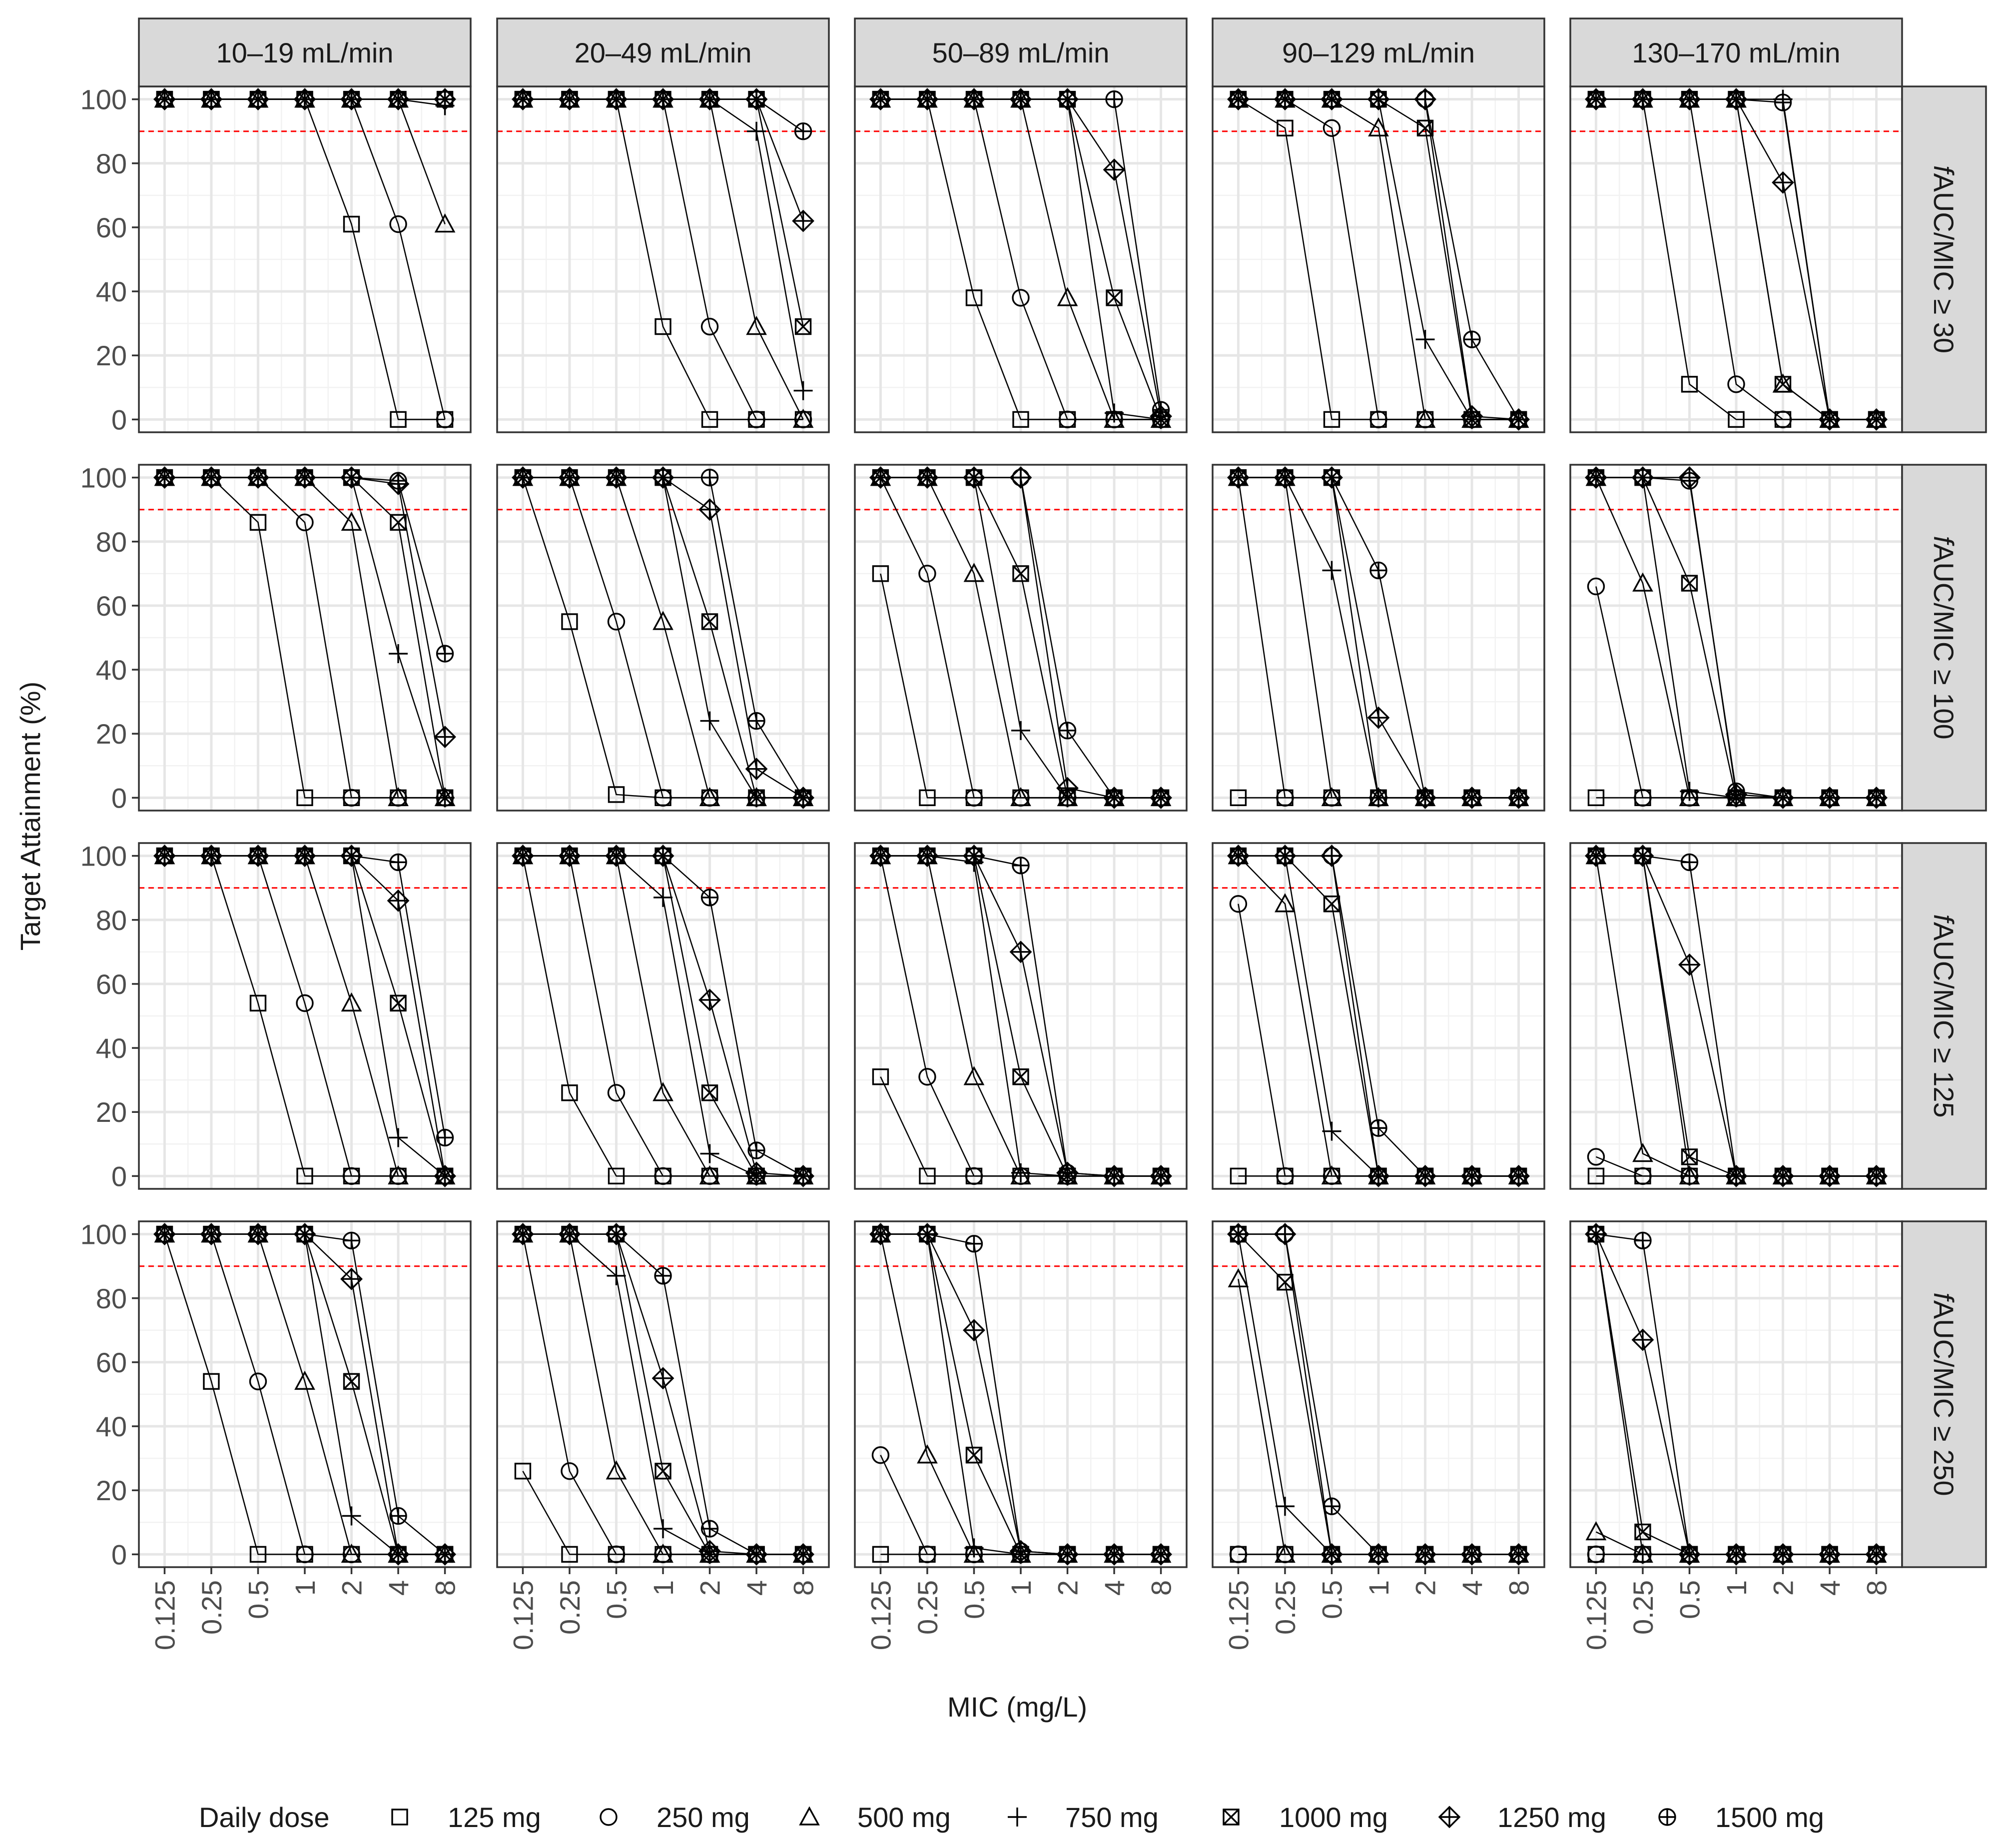 The image size is (1998, 1848). Describe the element at coordinates (111, 1490) in the screenshot. I see `y-tick-label: 20` at that location.